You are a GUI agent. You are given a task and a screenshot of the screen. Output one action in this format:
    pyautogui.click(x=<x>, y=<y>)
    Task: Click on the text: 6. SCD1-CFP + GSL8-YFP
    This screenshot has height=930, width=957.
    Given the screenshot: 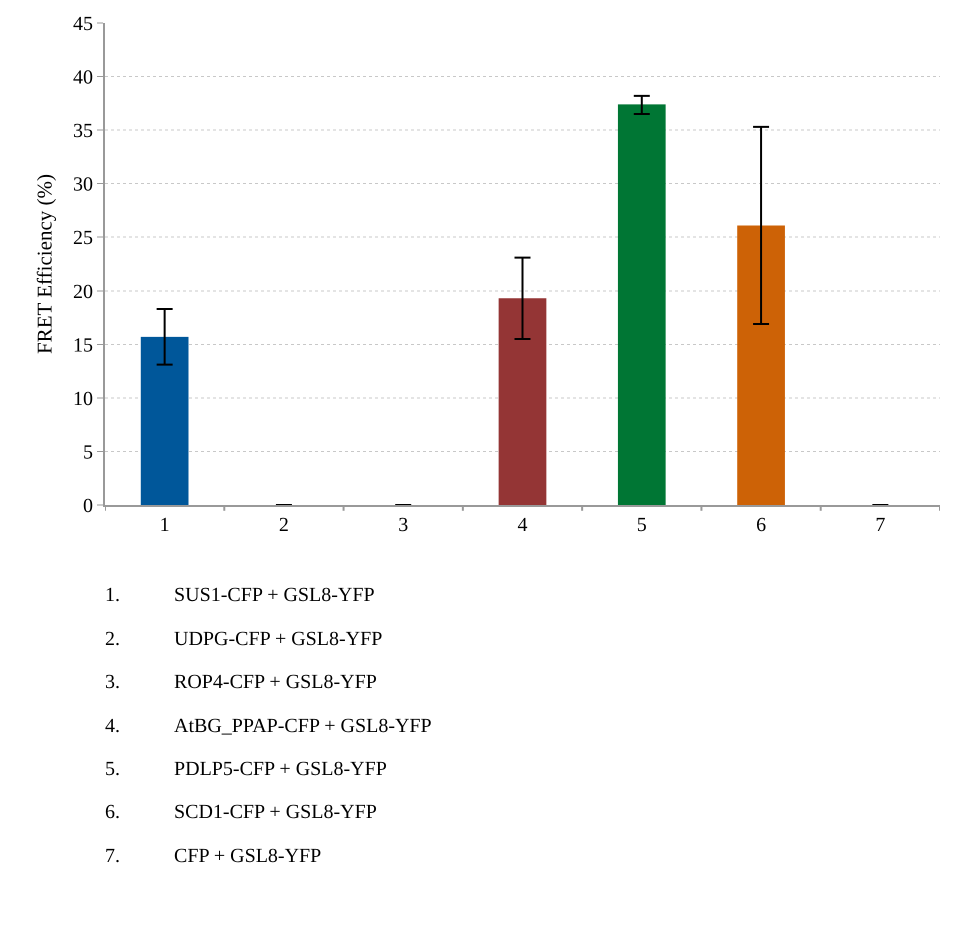 What is the action you would take?
    pyautogui.click(x=241, y=812)
    